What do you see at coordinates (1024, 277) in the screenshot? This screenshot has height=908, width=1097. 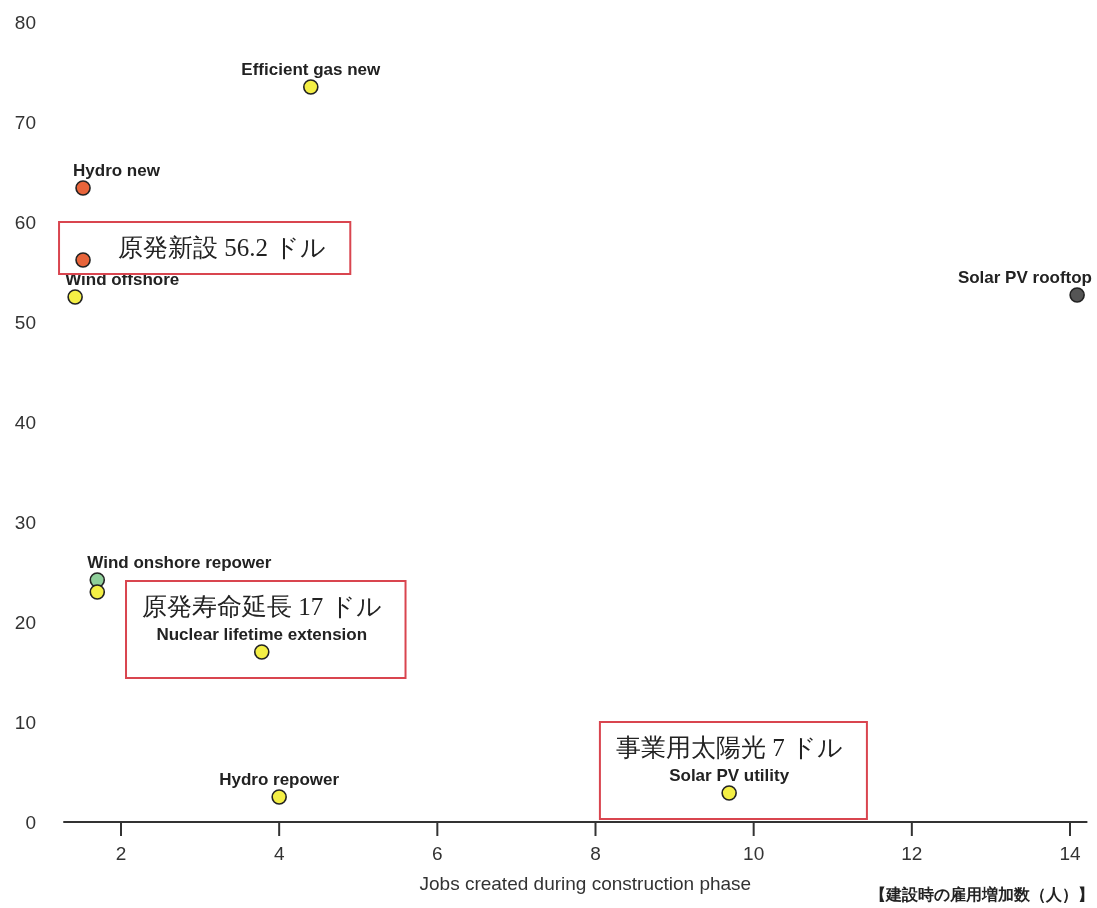 I see `annotation: Solar PV rooftop` at bounding box center [1024, 277].